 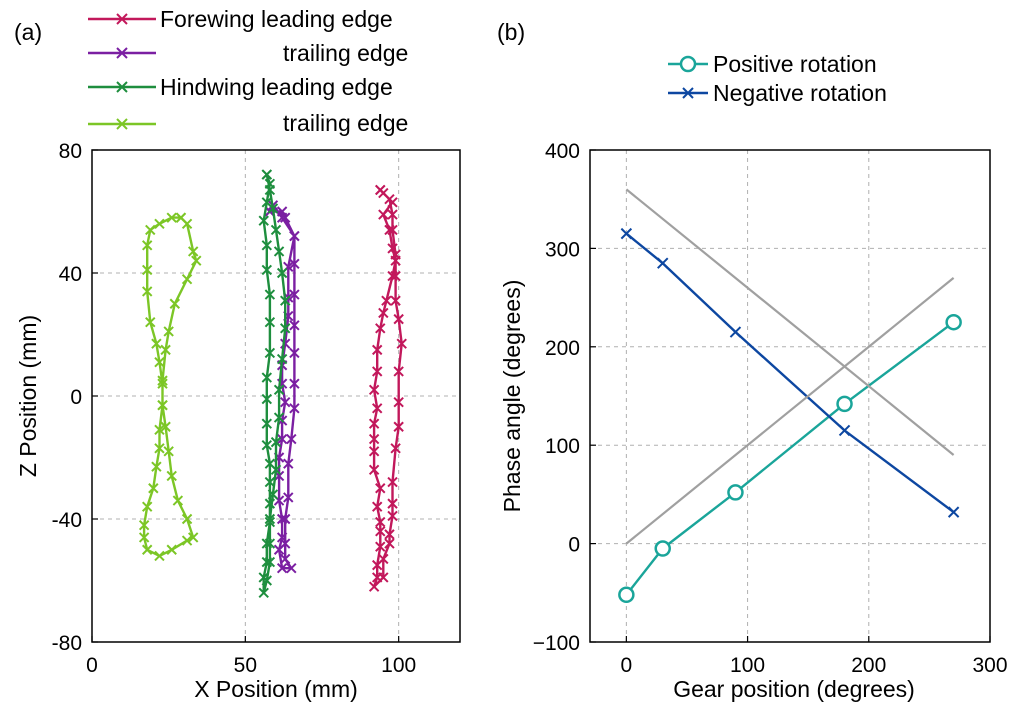 What do you see at coordinates (67, 643) in the screenshot?
I see `y-tick-label: -80` at bounding box center [67, 643].